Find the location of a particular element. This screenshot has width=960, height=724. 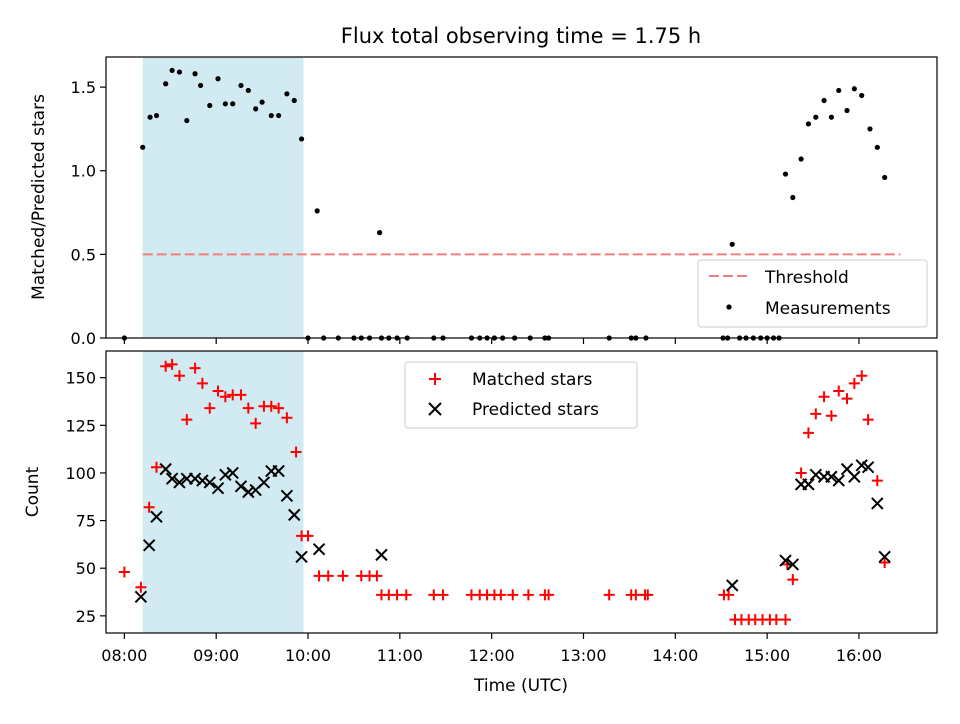

x-tick-label: 14:00 is located at coordinates (675, 655).